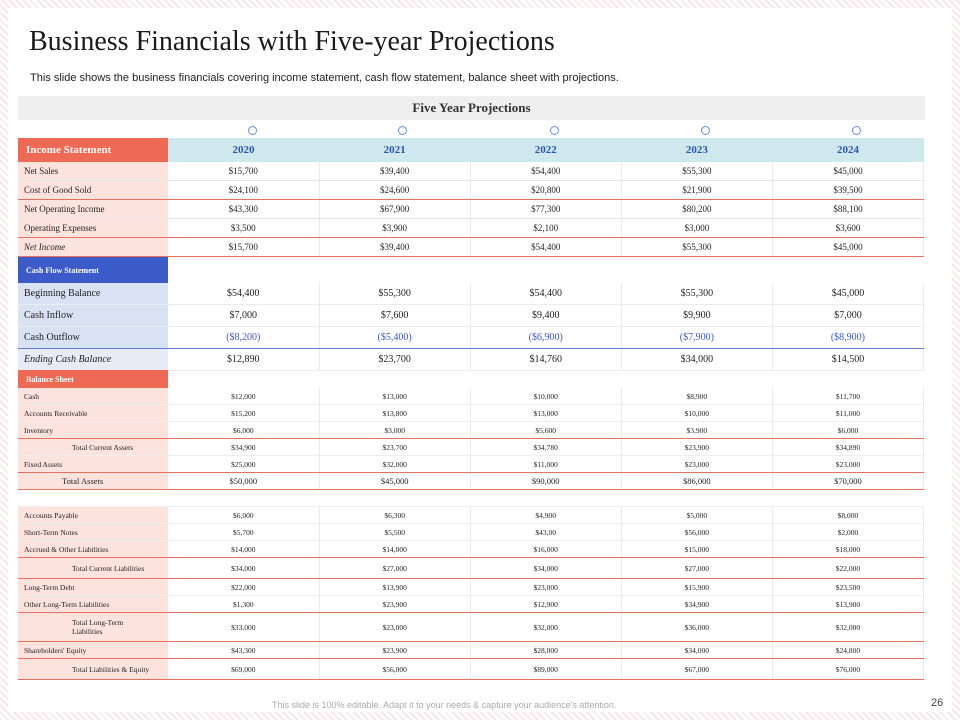  Describe the element at coordinates (471, 270) in the screenshot. I see `cash-flow-header: Cash Flow Statement` at that location.